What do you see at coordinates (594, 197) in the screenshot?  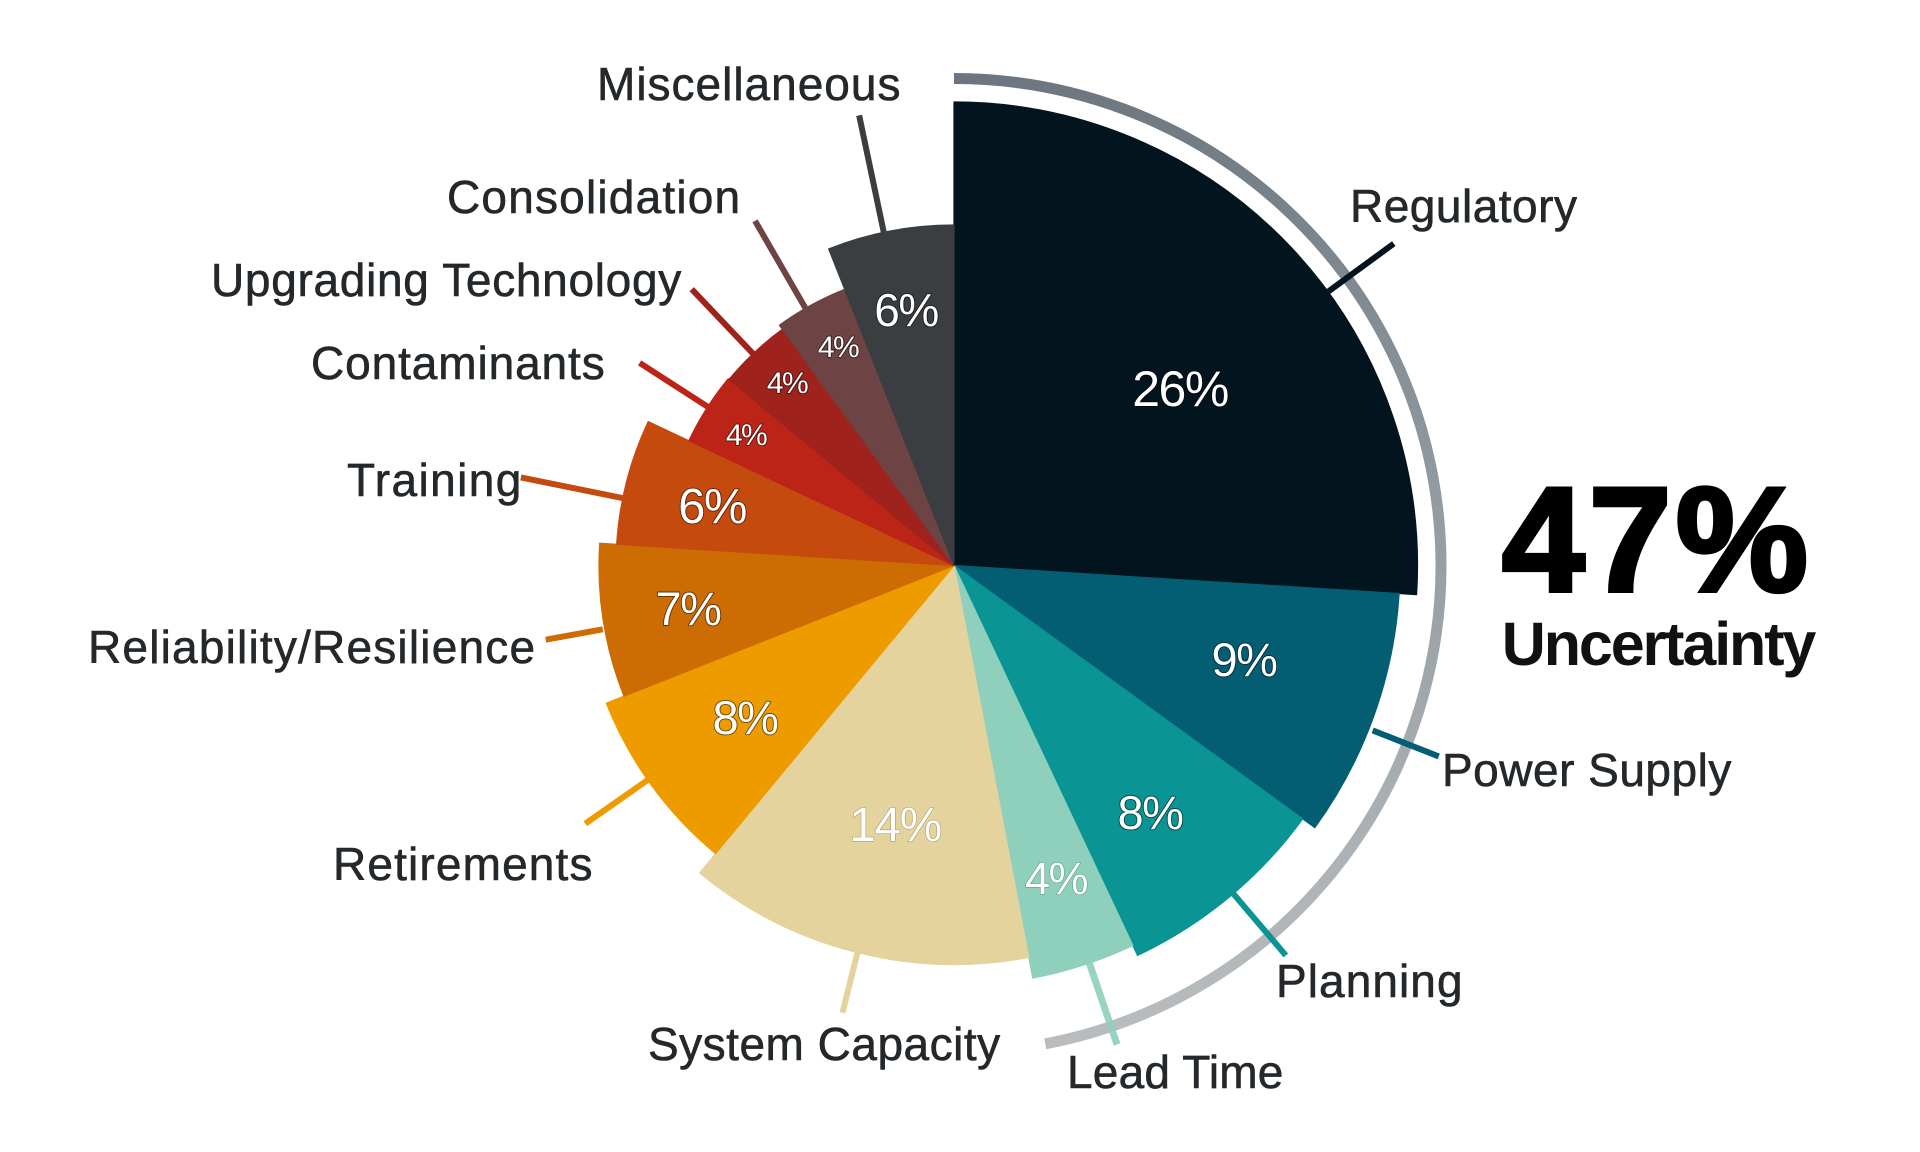 I see `svg-text: Consolidation` at bounding box center [594, 197].